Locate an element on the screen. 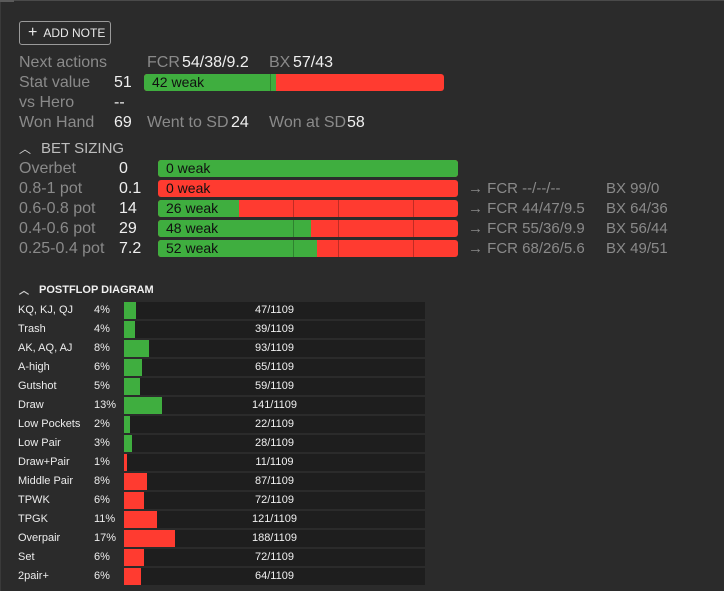 The image size is (724, 591). bet-size-label: 0.25-0.4 pot is located at coordinates (62, 248).